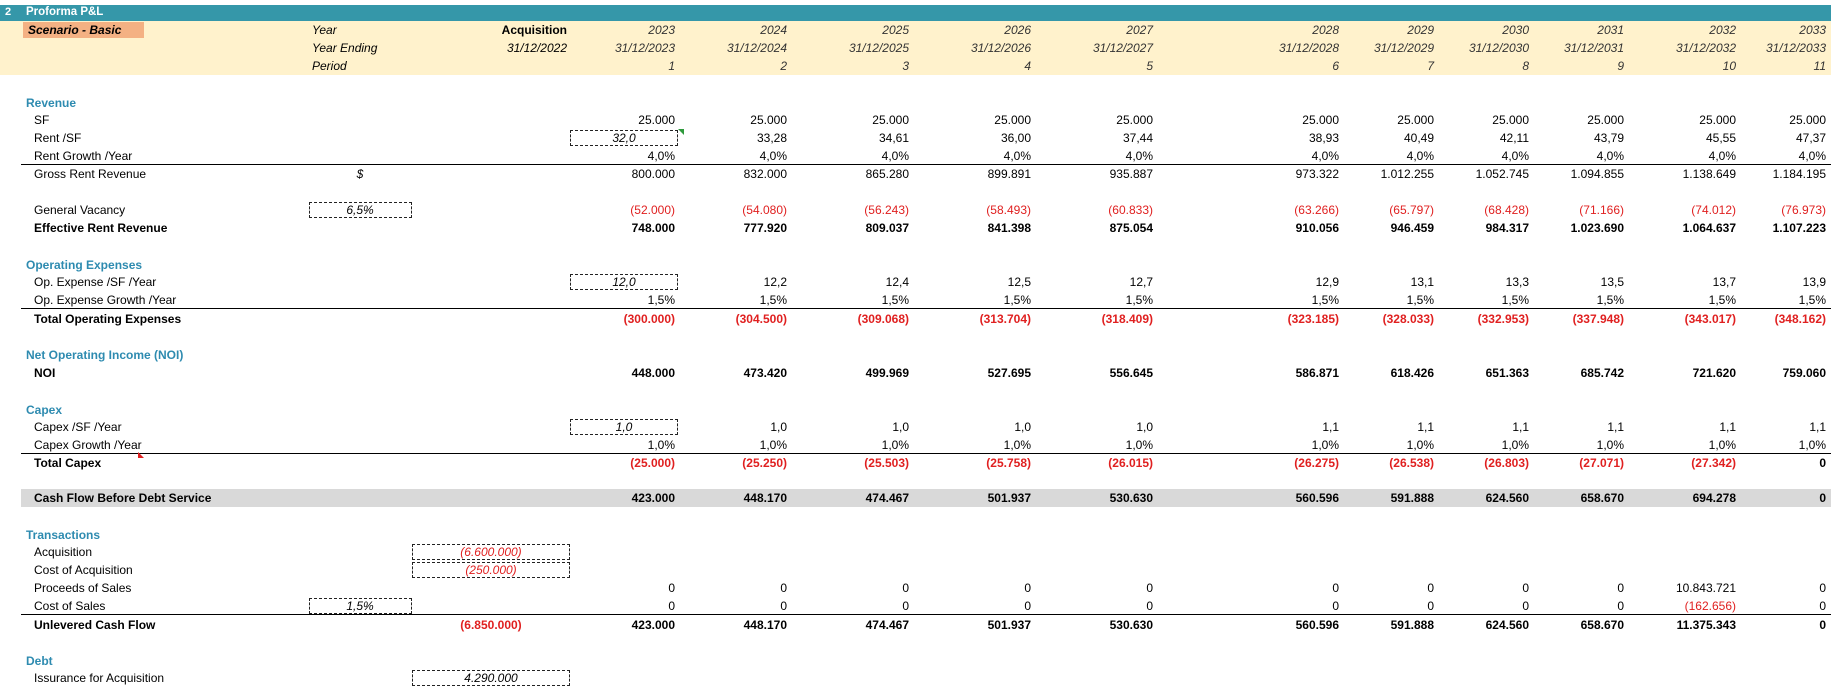 This screenshot has height=687, width=1831. Describe the element at coordinates (653, 625) in the screenshot. I see `value-cell: 423.000` at that location.